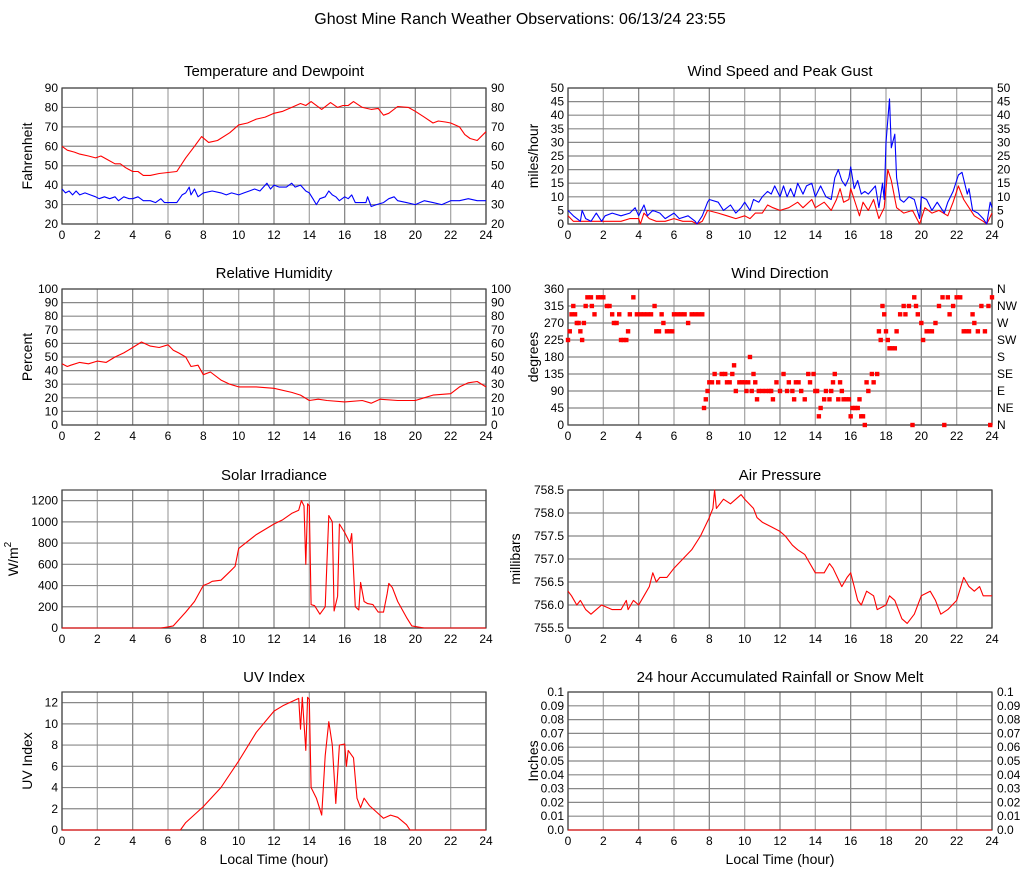 This screenshot has height=878, width=1027. Describe the element at coordinates (27, 357) in the screenshot. I see `y-axis-label-text: Percent` at that location.